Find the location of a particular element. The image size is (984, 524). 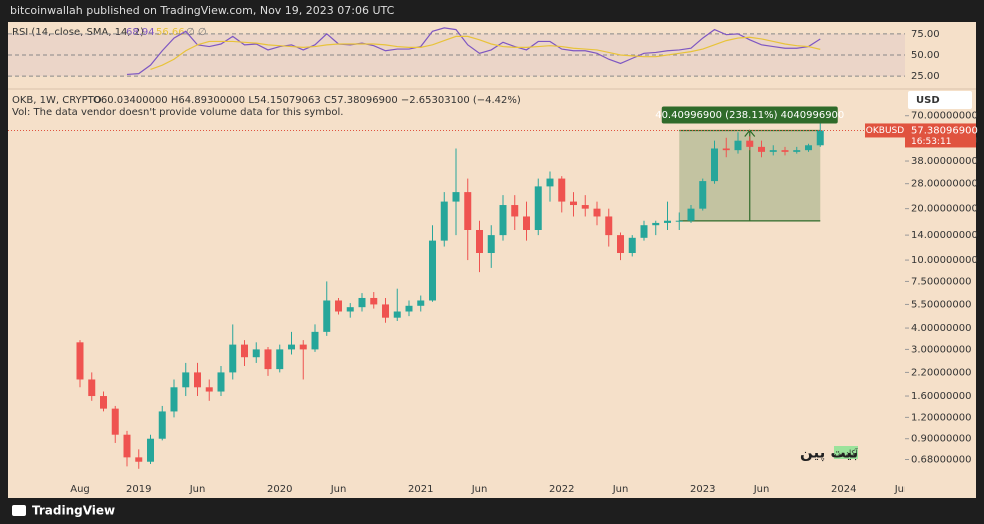

rsi-tick-label: 50.00 is located at coordinates (925, 55).